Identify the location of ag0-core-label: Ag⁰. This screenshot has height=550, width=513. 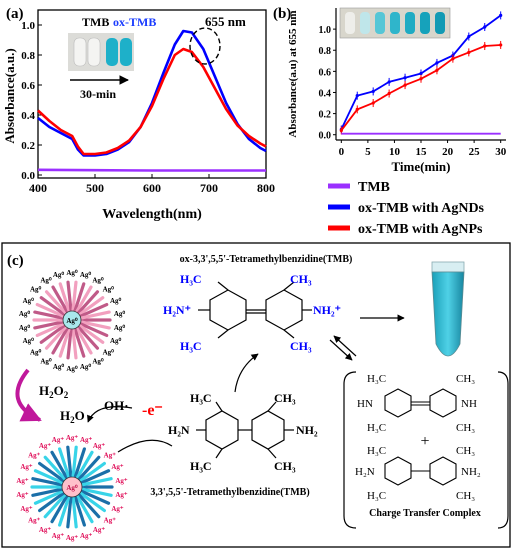
(72, 321).